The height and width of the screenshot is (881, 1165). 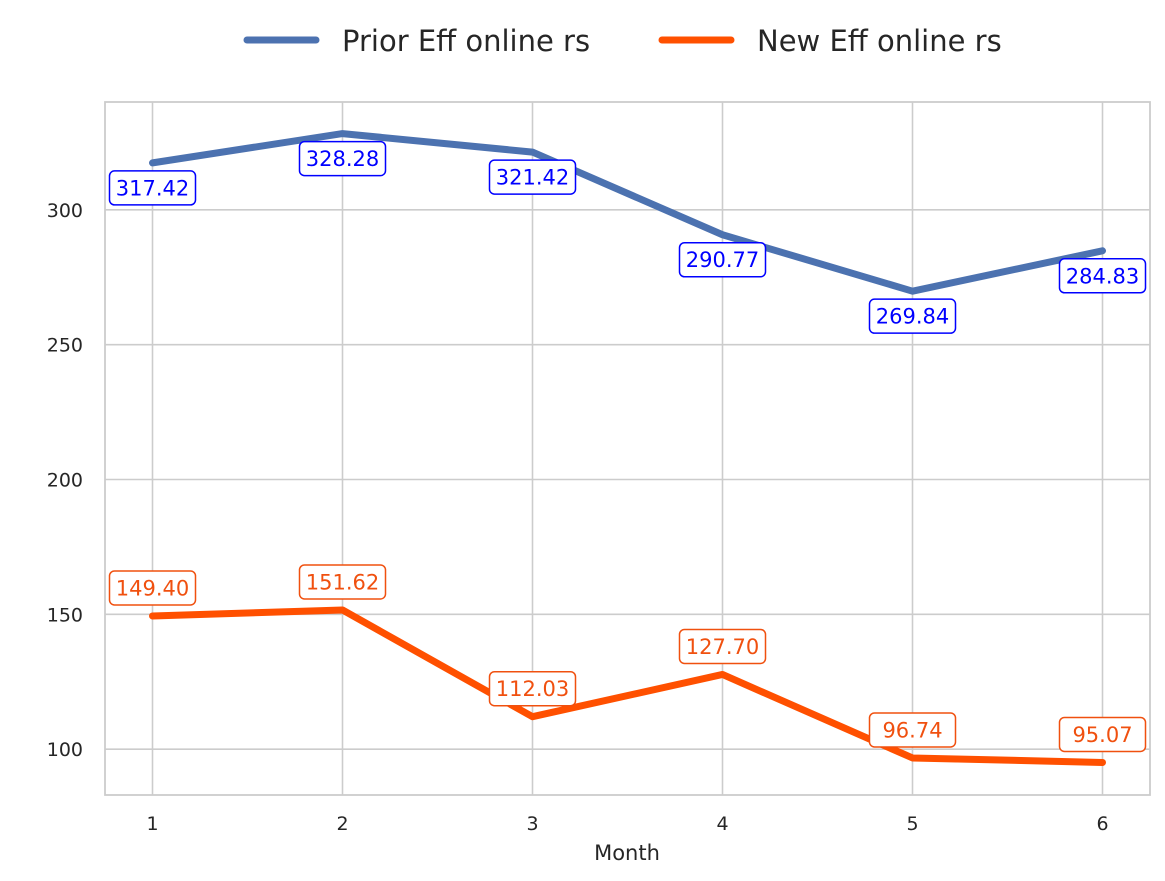 I want to click on data-label-text: 149.40, so click(x=152, y=588).